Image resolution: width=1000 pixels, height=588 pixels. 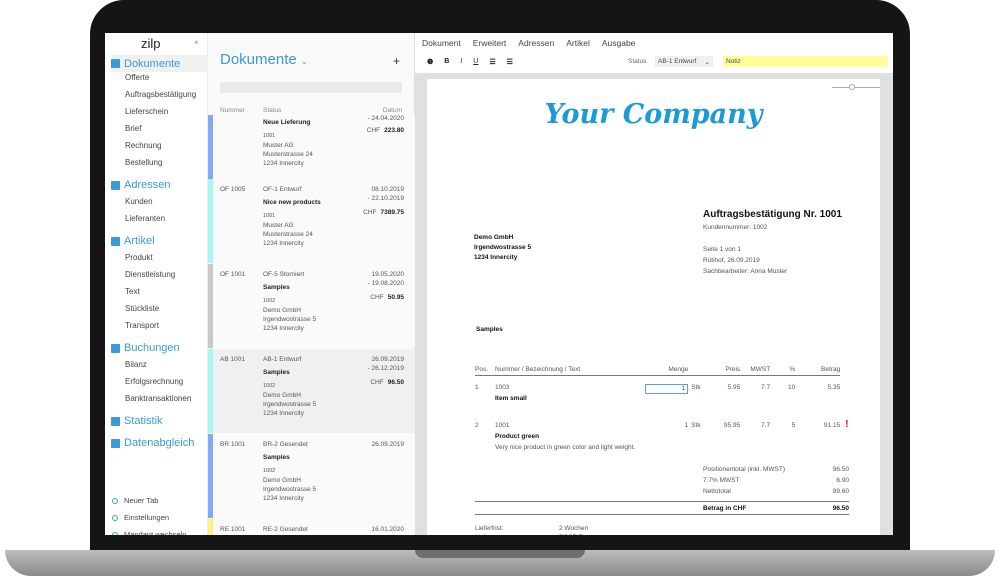 I want to click on add-document-button: +, so click(x=397, y=61).